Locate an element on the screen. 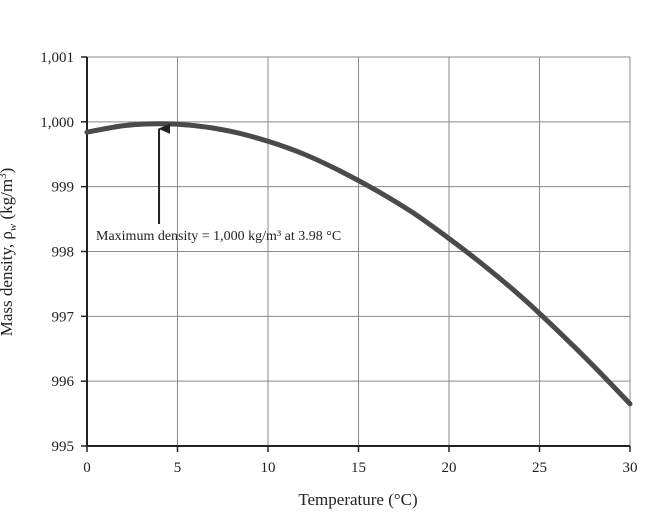 This screenshot has height=530, width=653. y-axis-title-subscript: w is located at coordinates (13, 227).